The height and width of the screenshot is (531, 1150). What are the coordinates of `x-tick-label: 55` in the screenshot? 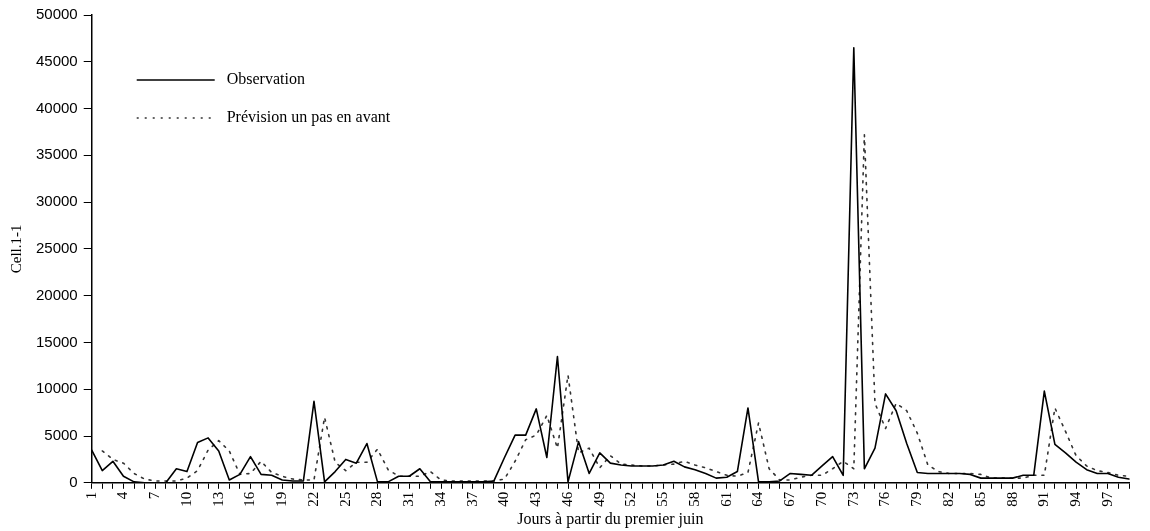 It's located at (662, 499).